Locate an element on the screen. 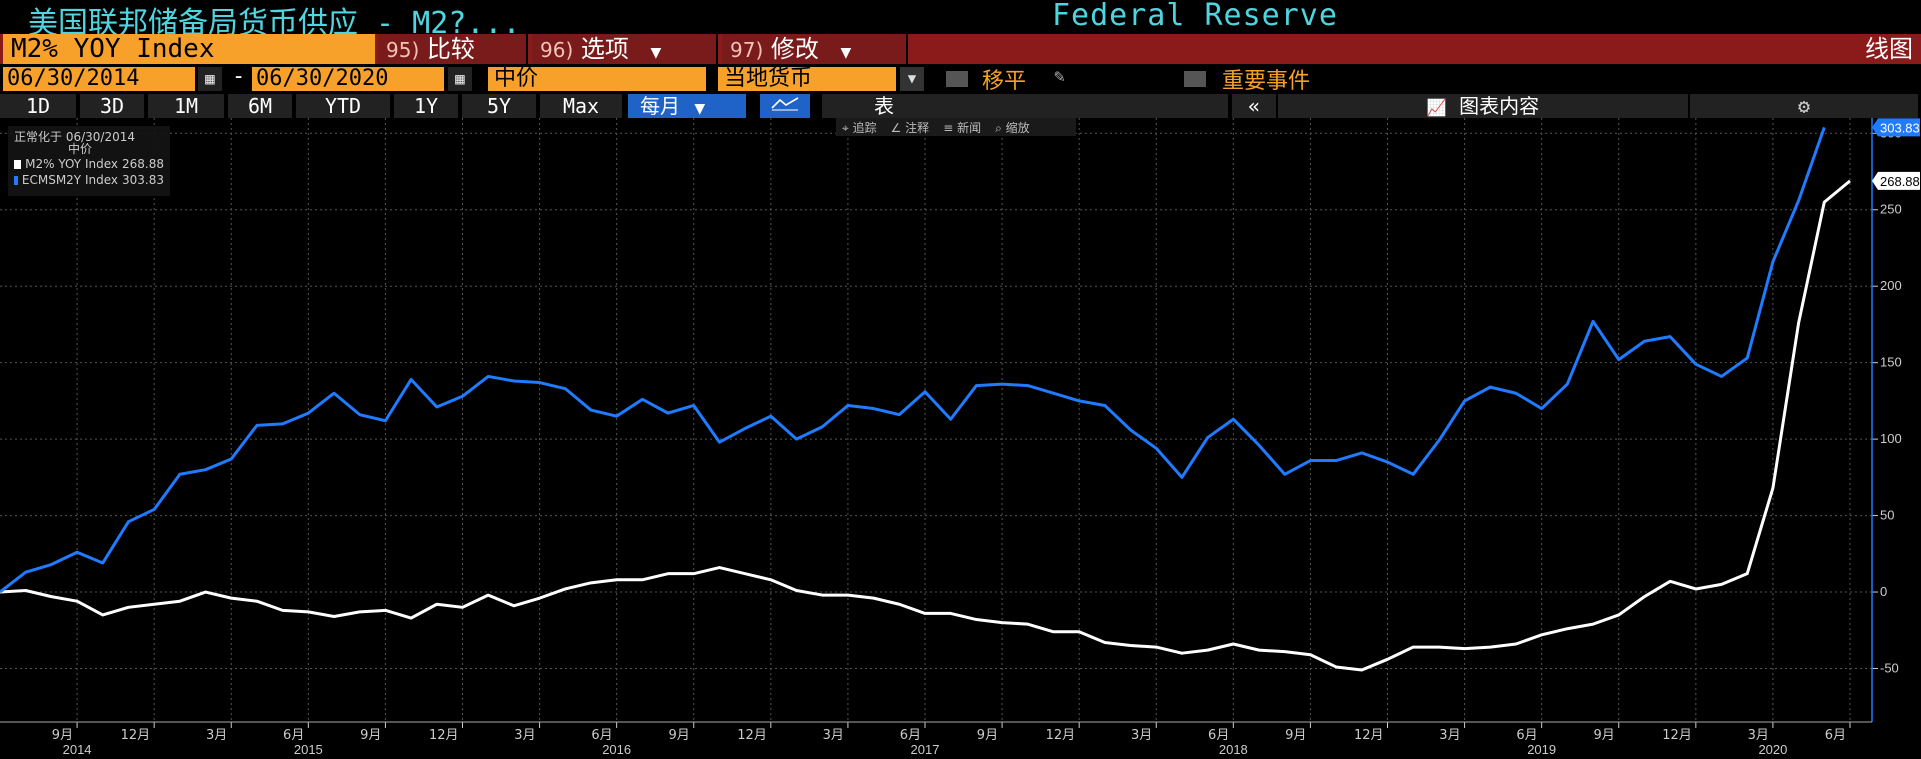 The height and width of the screenshot is (759, 1921). moving-average-checkbox is located at coordinates (957, 79).